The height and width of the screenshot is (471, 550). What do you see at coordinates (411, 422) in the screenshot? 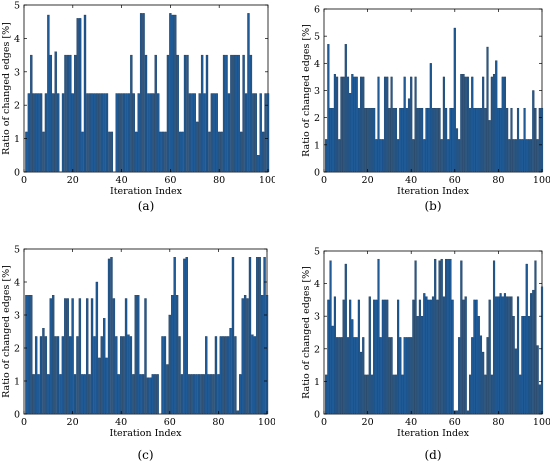
I see `x-tick-label: 40` at bounding box center [411, 422].